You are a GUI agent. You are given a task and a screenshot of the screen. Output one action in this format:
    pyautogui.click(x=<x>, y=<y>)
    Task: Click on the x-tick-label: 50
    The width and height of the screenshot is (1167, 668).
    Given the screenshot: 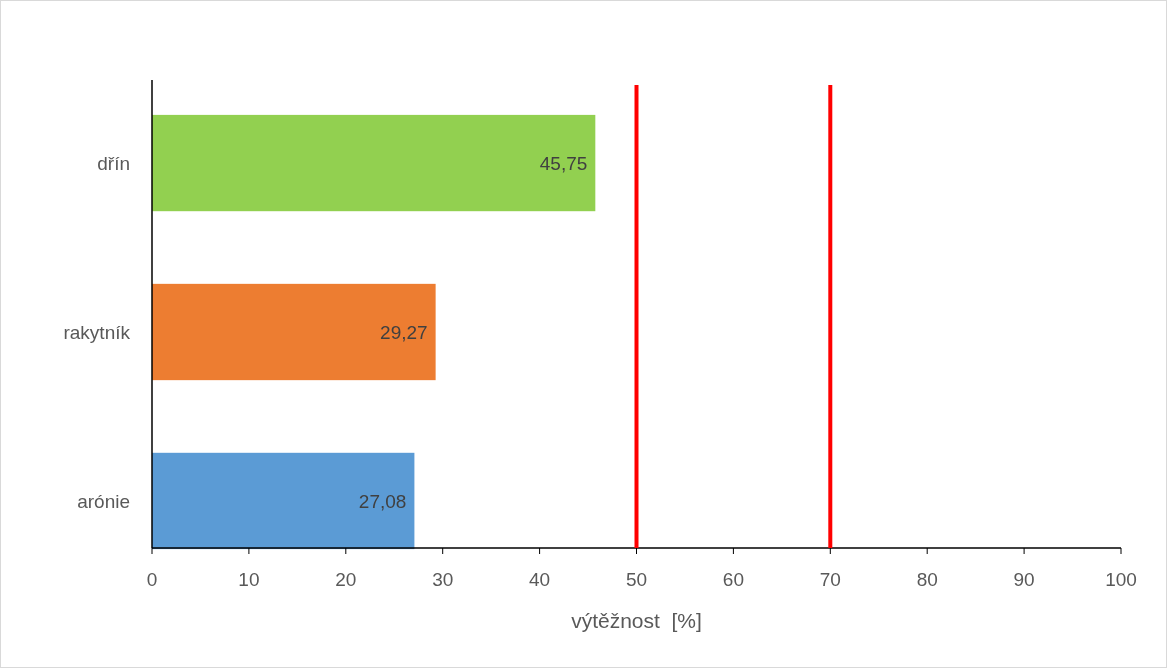 What is the action you would take?
    pyautogui.click(x=636, y=579)
    